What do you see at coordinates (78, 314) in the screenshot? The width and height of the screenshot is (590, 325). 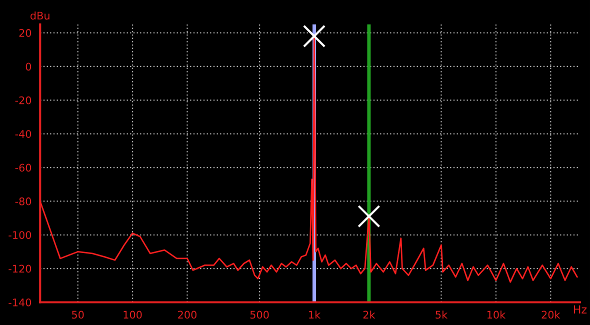 I see `x-tick-label: 50` at bounding box center [78, 314].